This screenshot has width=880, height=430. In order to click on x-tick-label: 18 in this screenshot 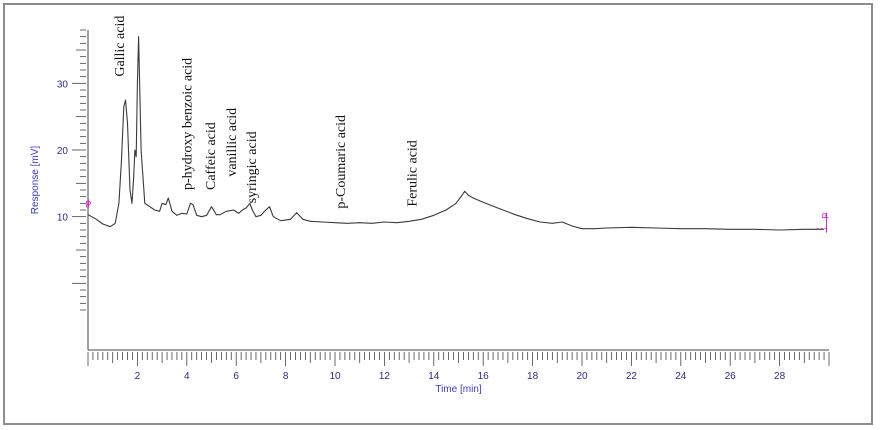, I will do `click(533, 376)`.